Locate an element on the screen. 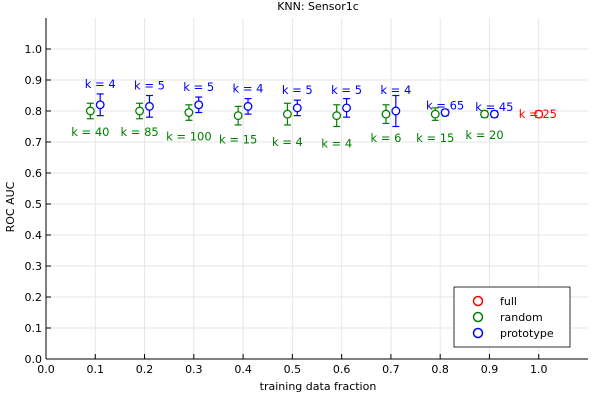  chart-title: KNN: Sensor1c is located at coordinates (318, 6).